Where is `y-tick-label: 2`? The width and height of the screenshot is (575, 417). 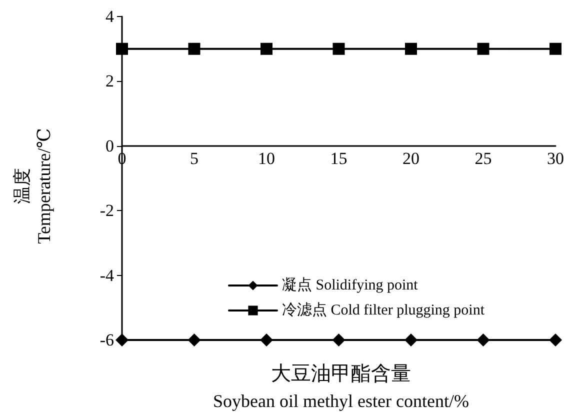 y-tick-label: 2 is located at coordinates (110, 81).